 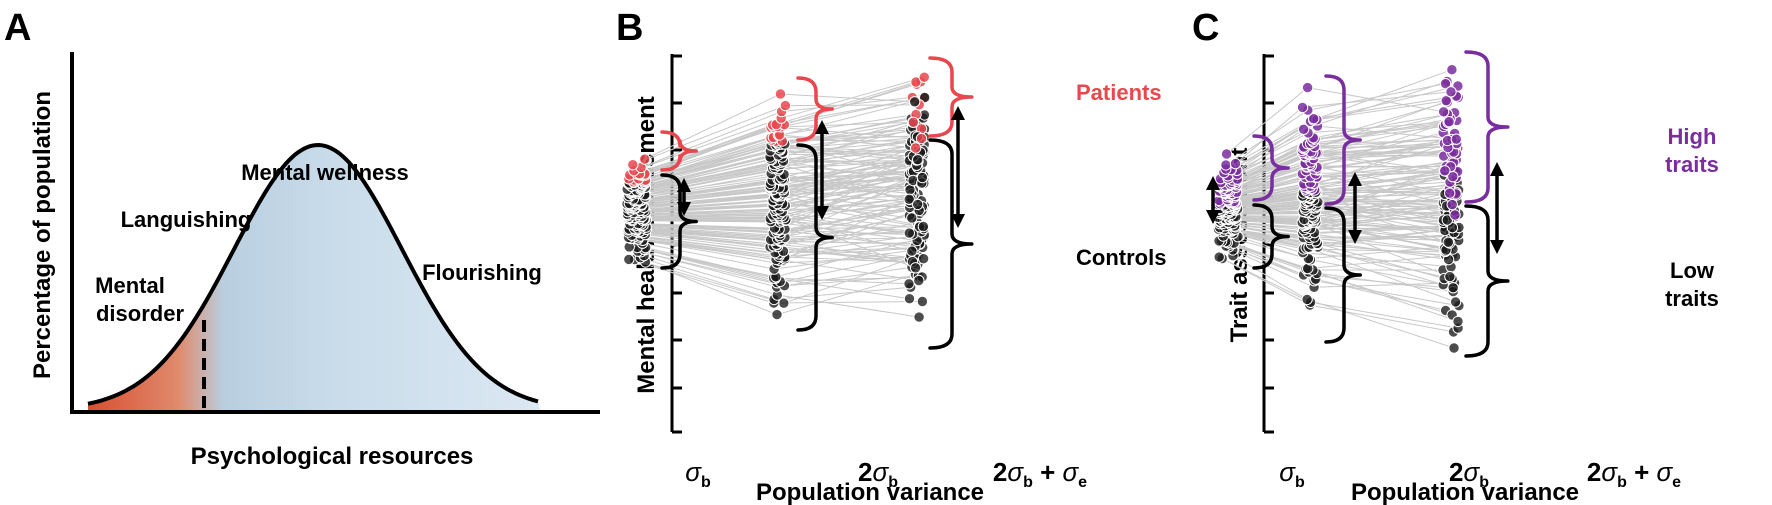 What do you see at coordinates (776, 197) in the screenshot?
I see `panel-b-dots` at bounding box center [776, 197].